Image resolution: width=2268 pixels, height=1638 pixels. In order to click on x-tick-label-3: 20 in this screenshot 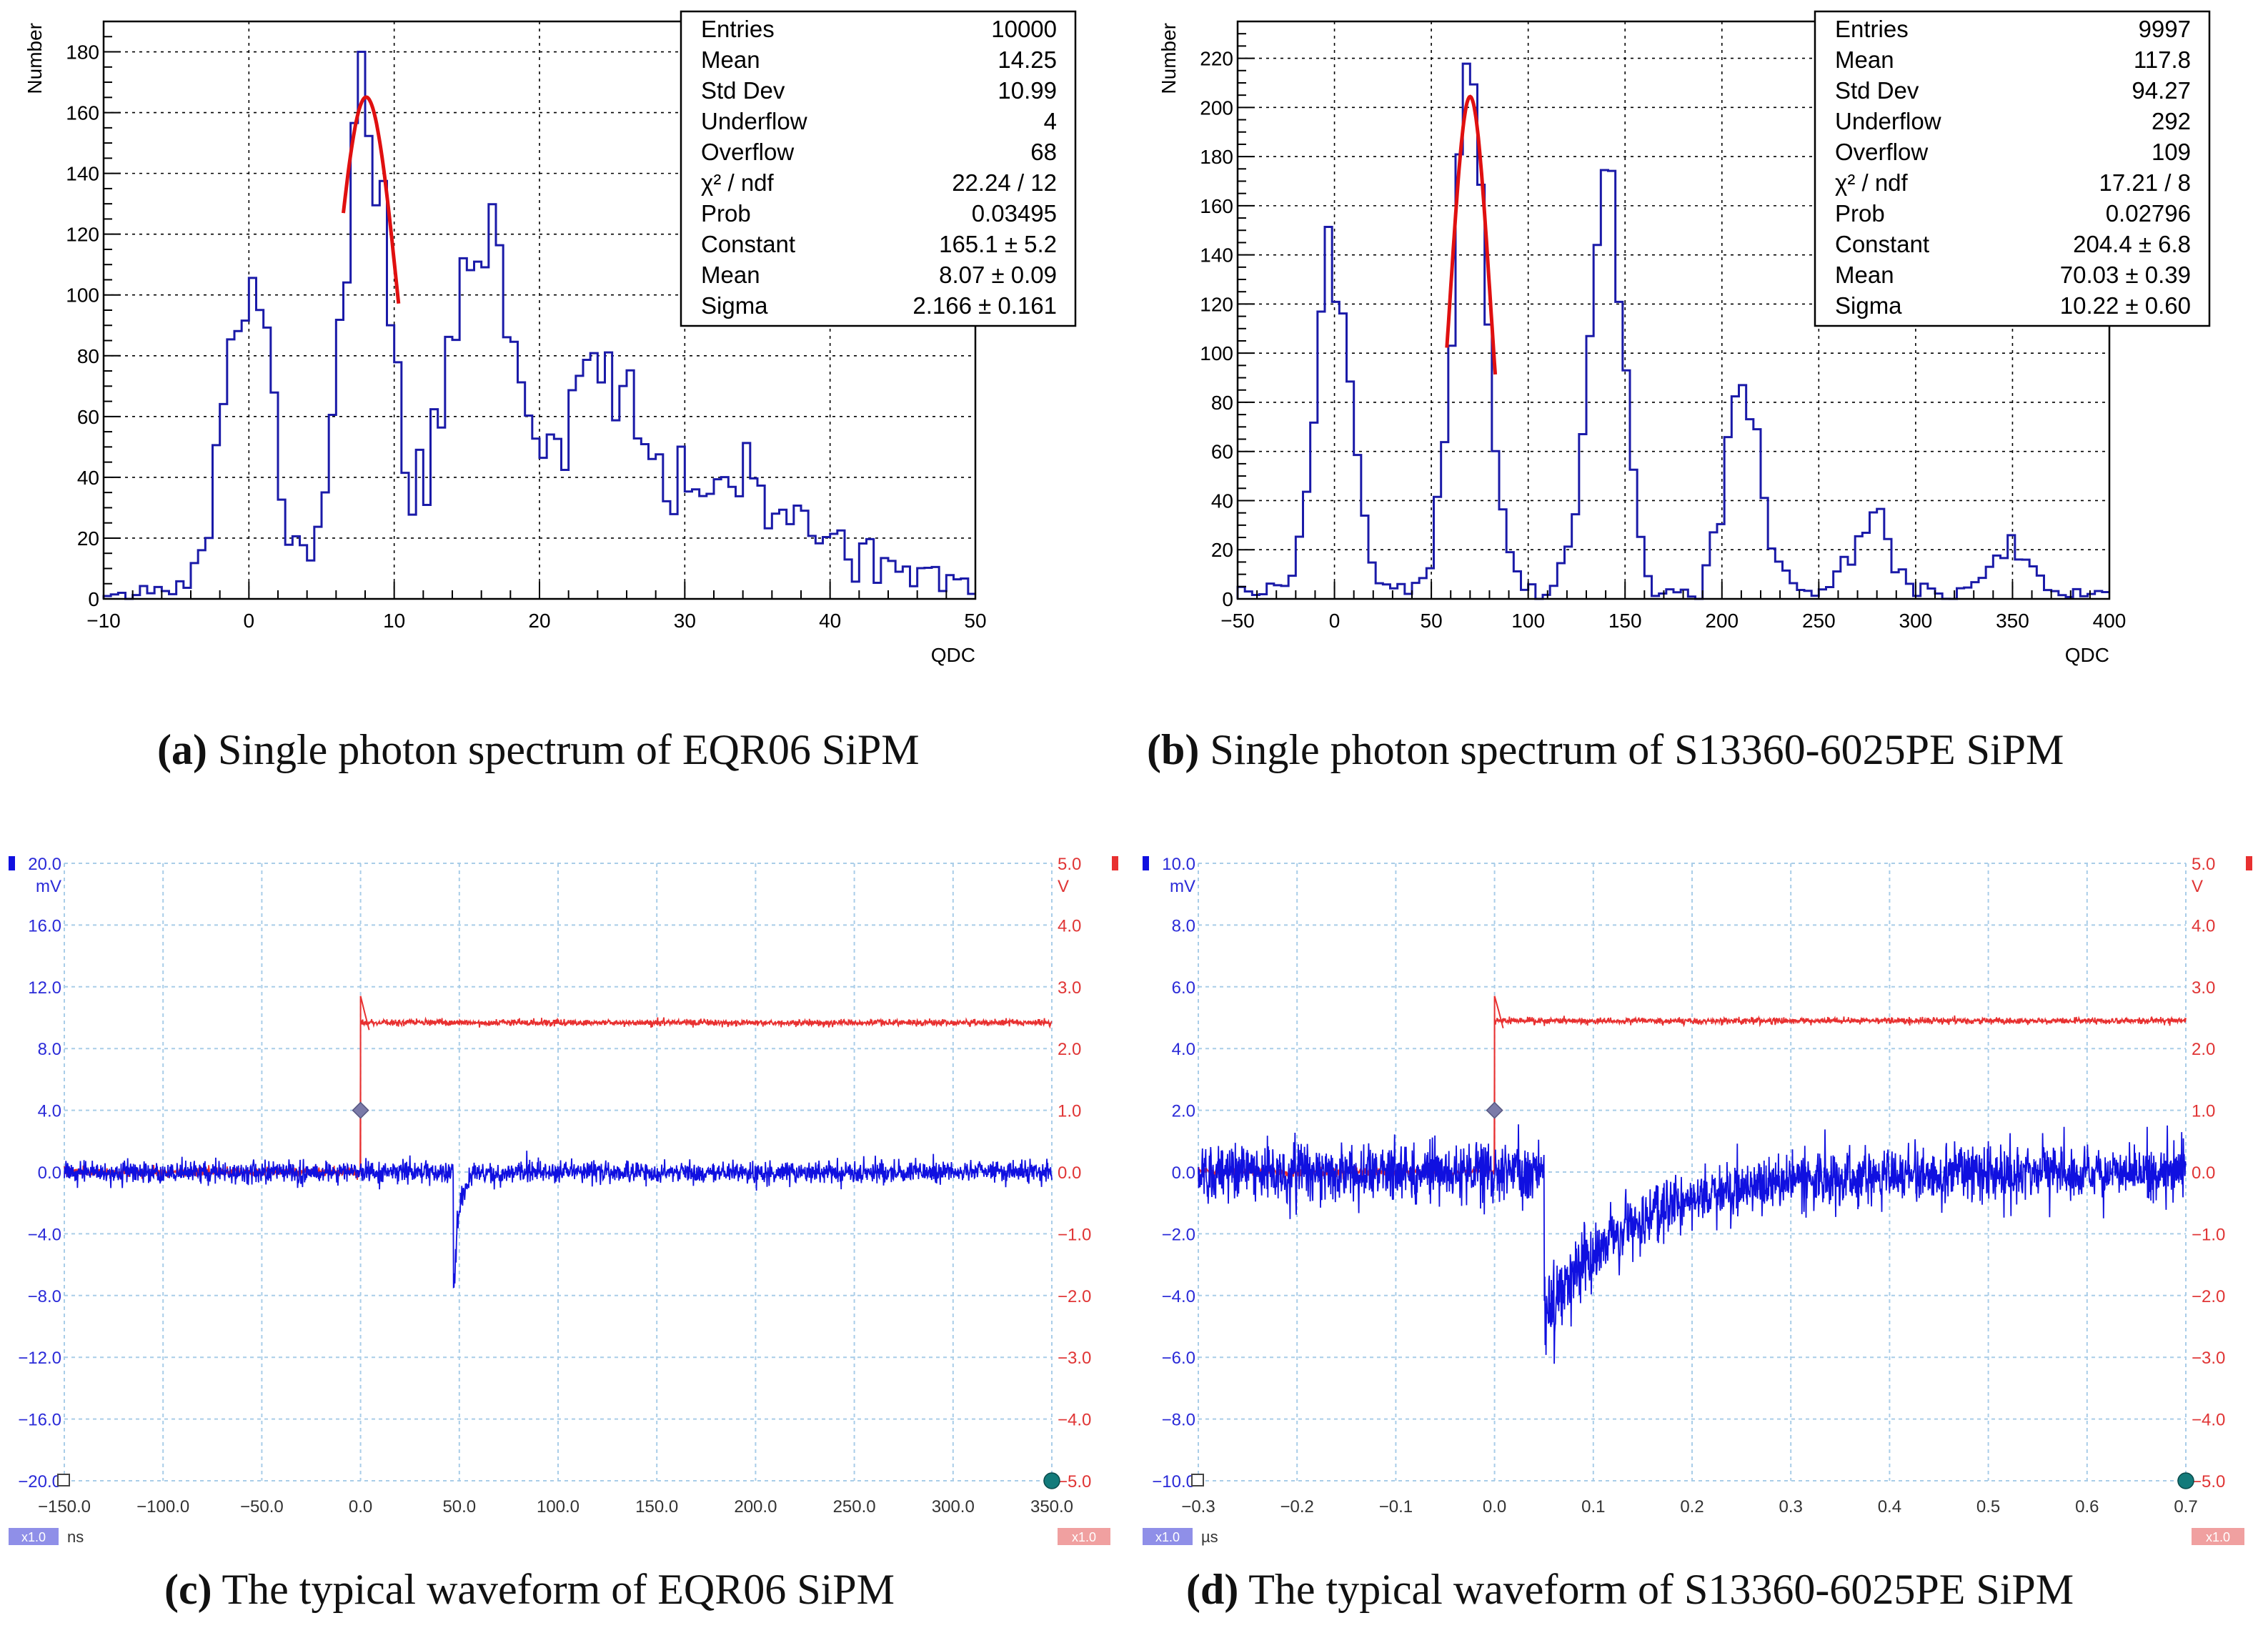, I will do `click(539, 621)`.